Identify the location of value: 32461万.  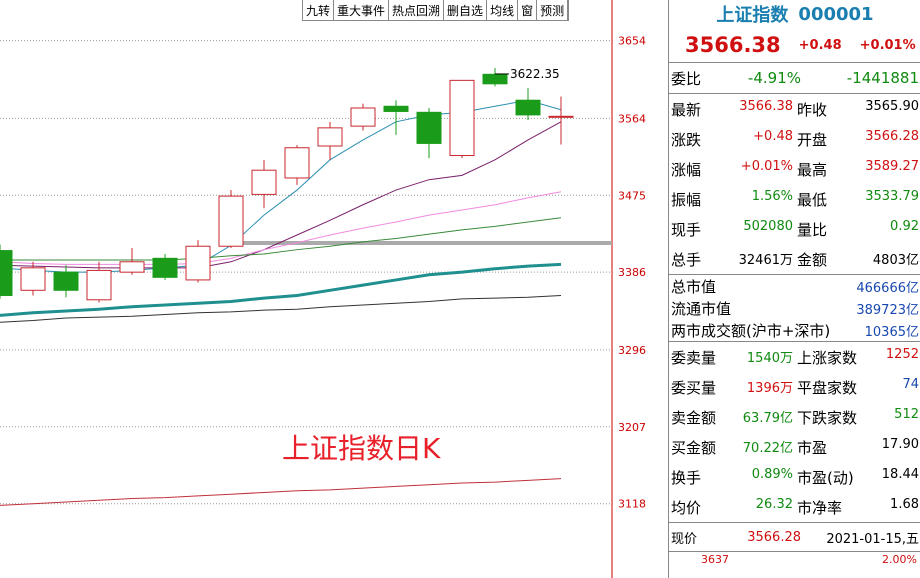
(765, 260).